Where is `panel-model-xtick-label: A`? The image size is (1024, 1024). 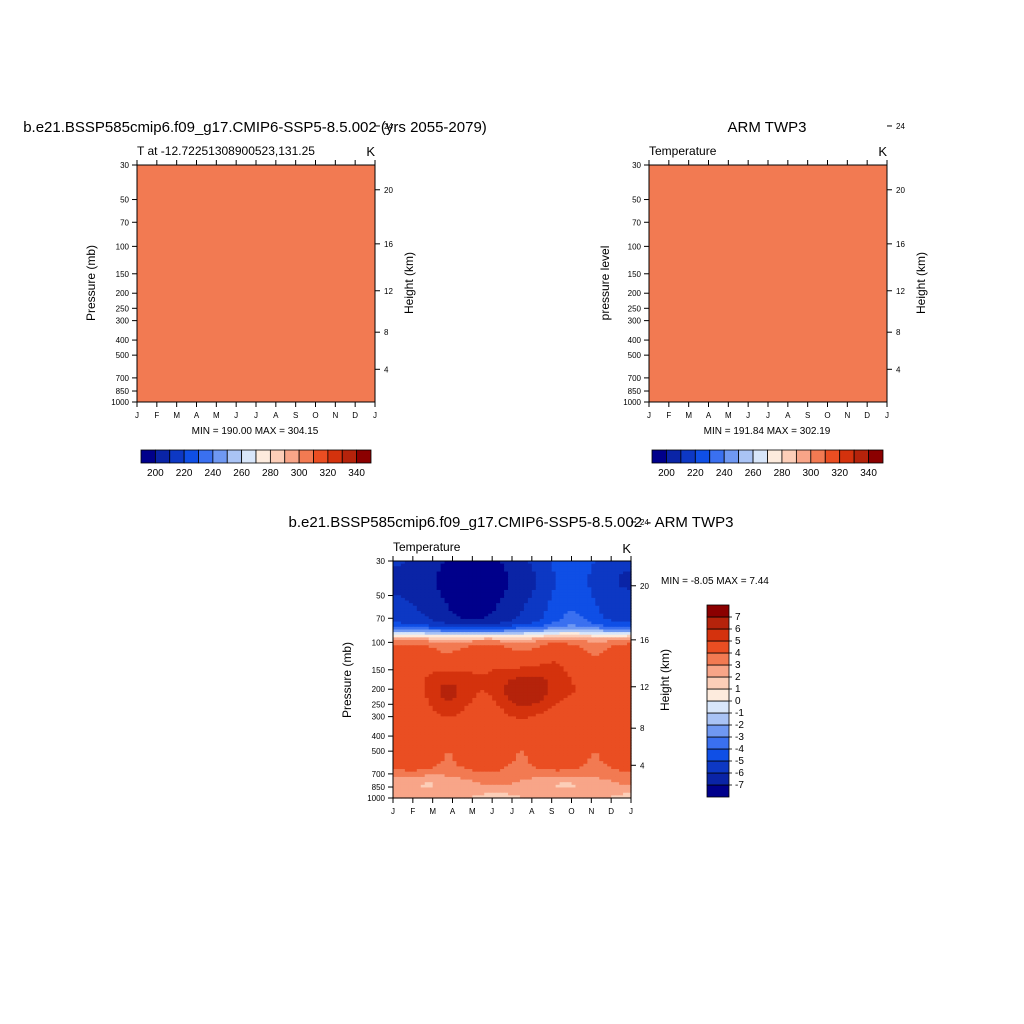
panel-model-xtick-label: A is located at coordinates (276, 415).